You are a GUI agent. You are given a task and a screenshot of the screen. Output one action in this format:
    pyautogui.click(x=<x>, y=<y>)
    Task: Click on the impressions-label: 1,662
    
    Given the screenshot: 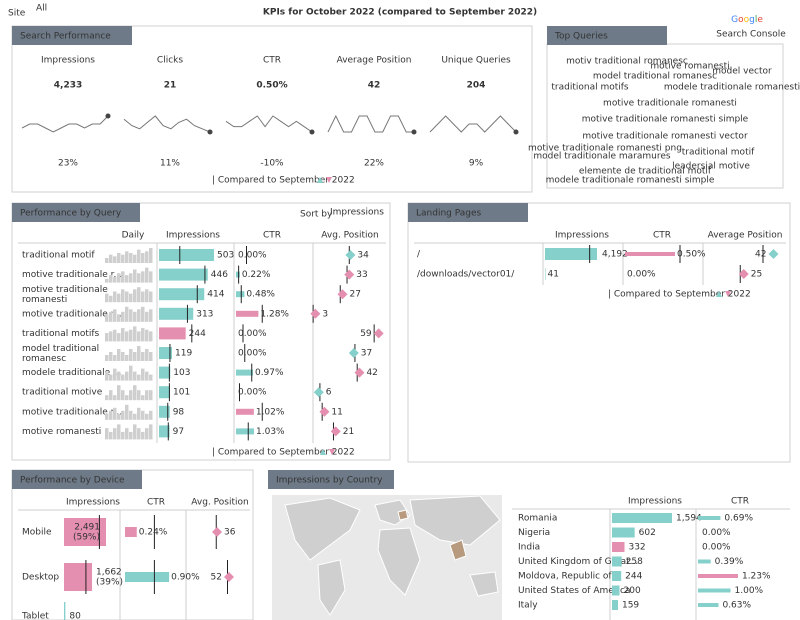 What is the action you would take?
    pyautogui.click(x=109, y=573)
    